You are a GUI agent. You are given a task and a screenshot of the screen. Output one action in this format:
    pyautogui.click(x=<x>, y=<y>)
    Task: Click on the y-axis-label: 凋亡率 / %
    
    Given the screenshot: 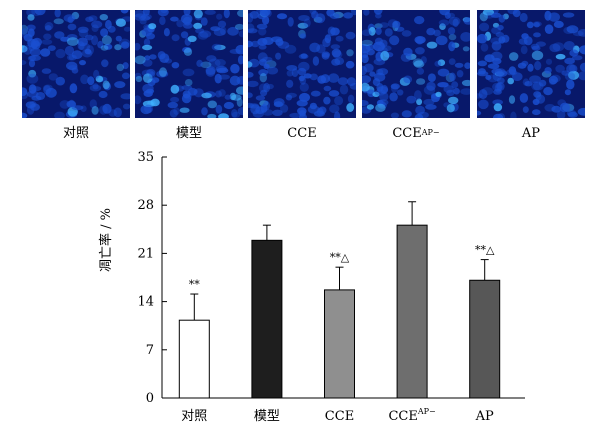 What is the action you would take?
    pyautogui.click(x=106, y=240)
    